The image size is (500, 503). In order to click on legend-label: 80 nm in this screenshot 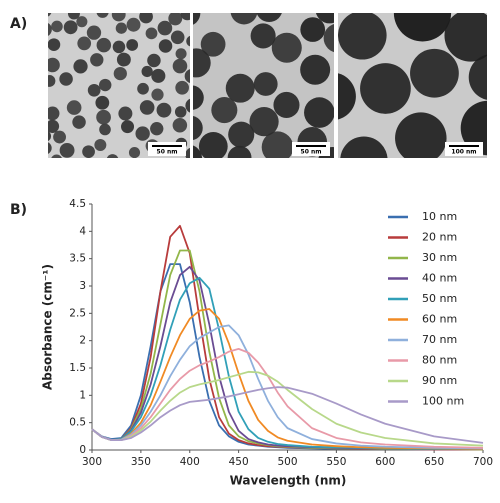, I will do `click(439, 360)`.